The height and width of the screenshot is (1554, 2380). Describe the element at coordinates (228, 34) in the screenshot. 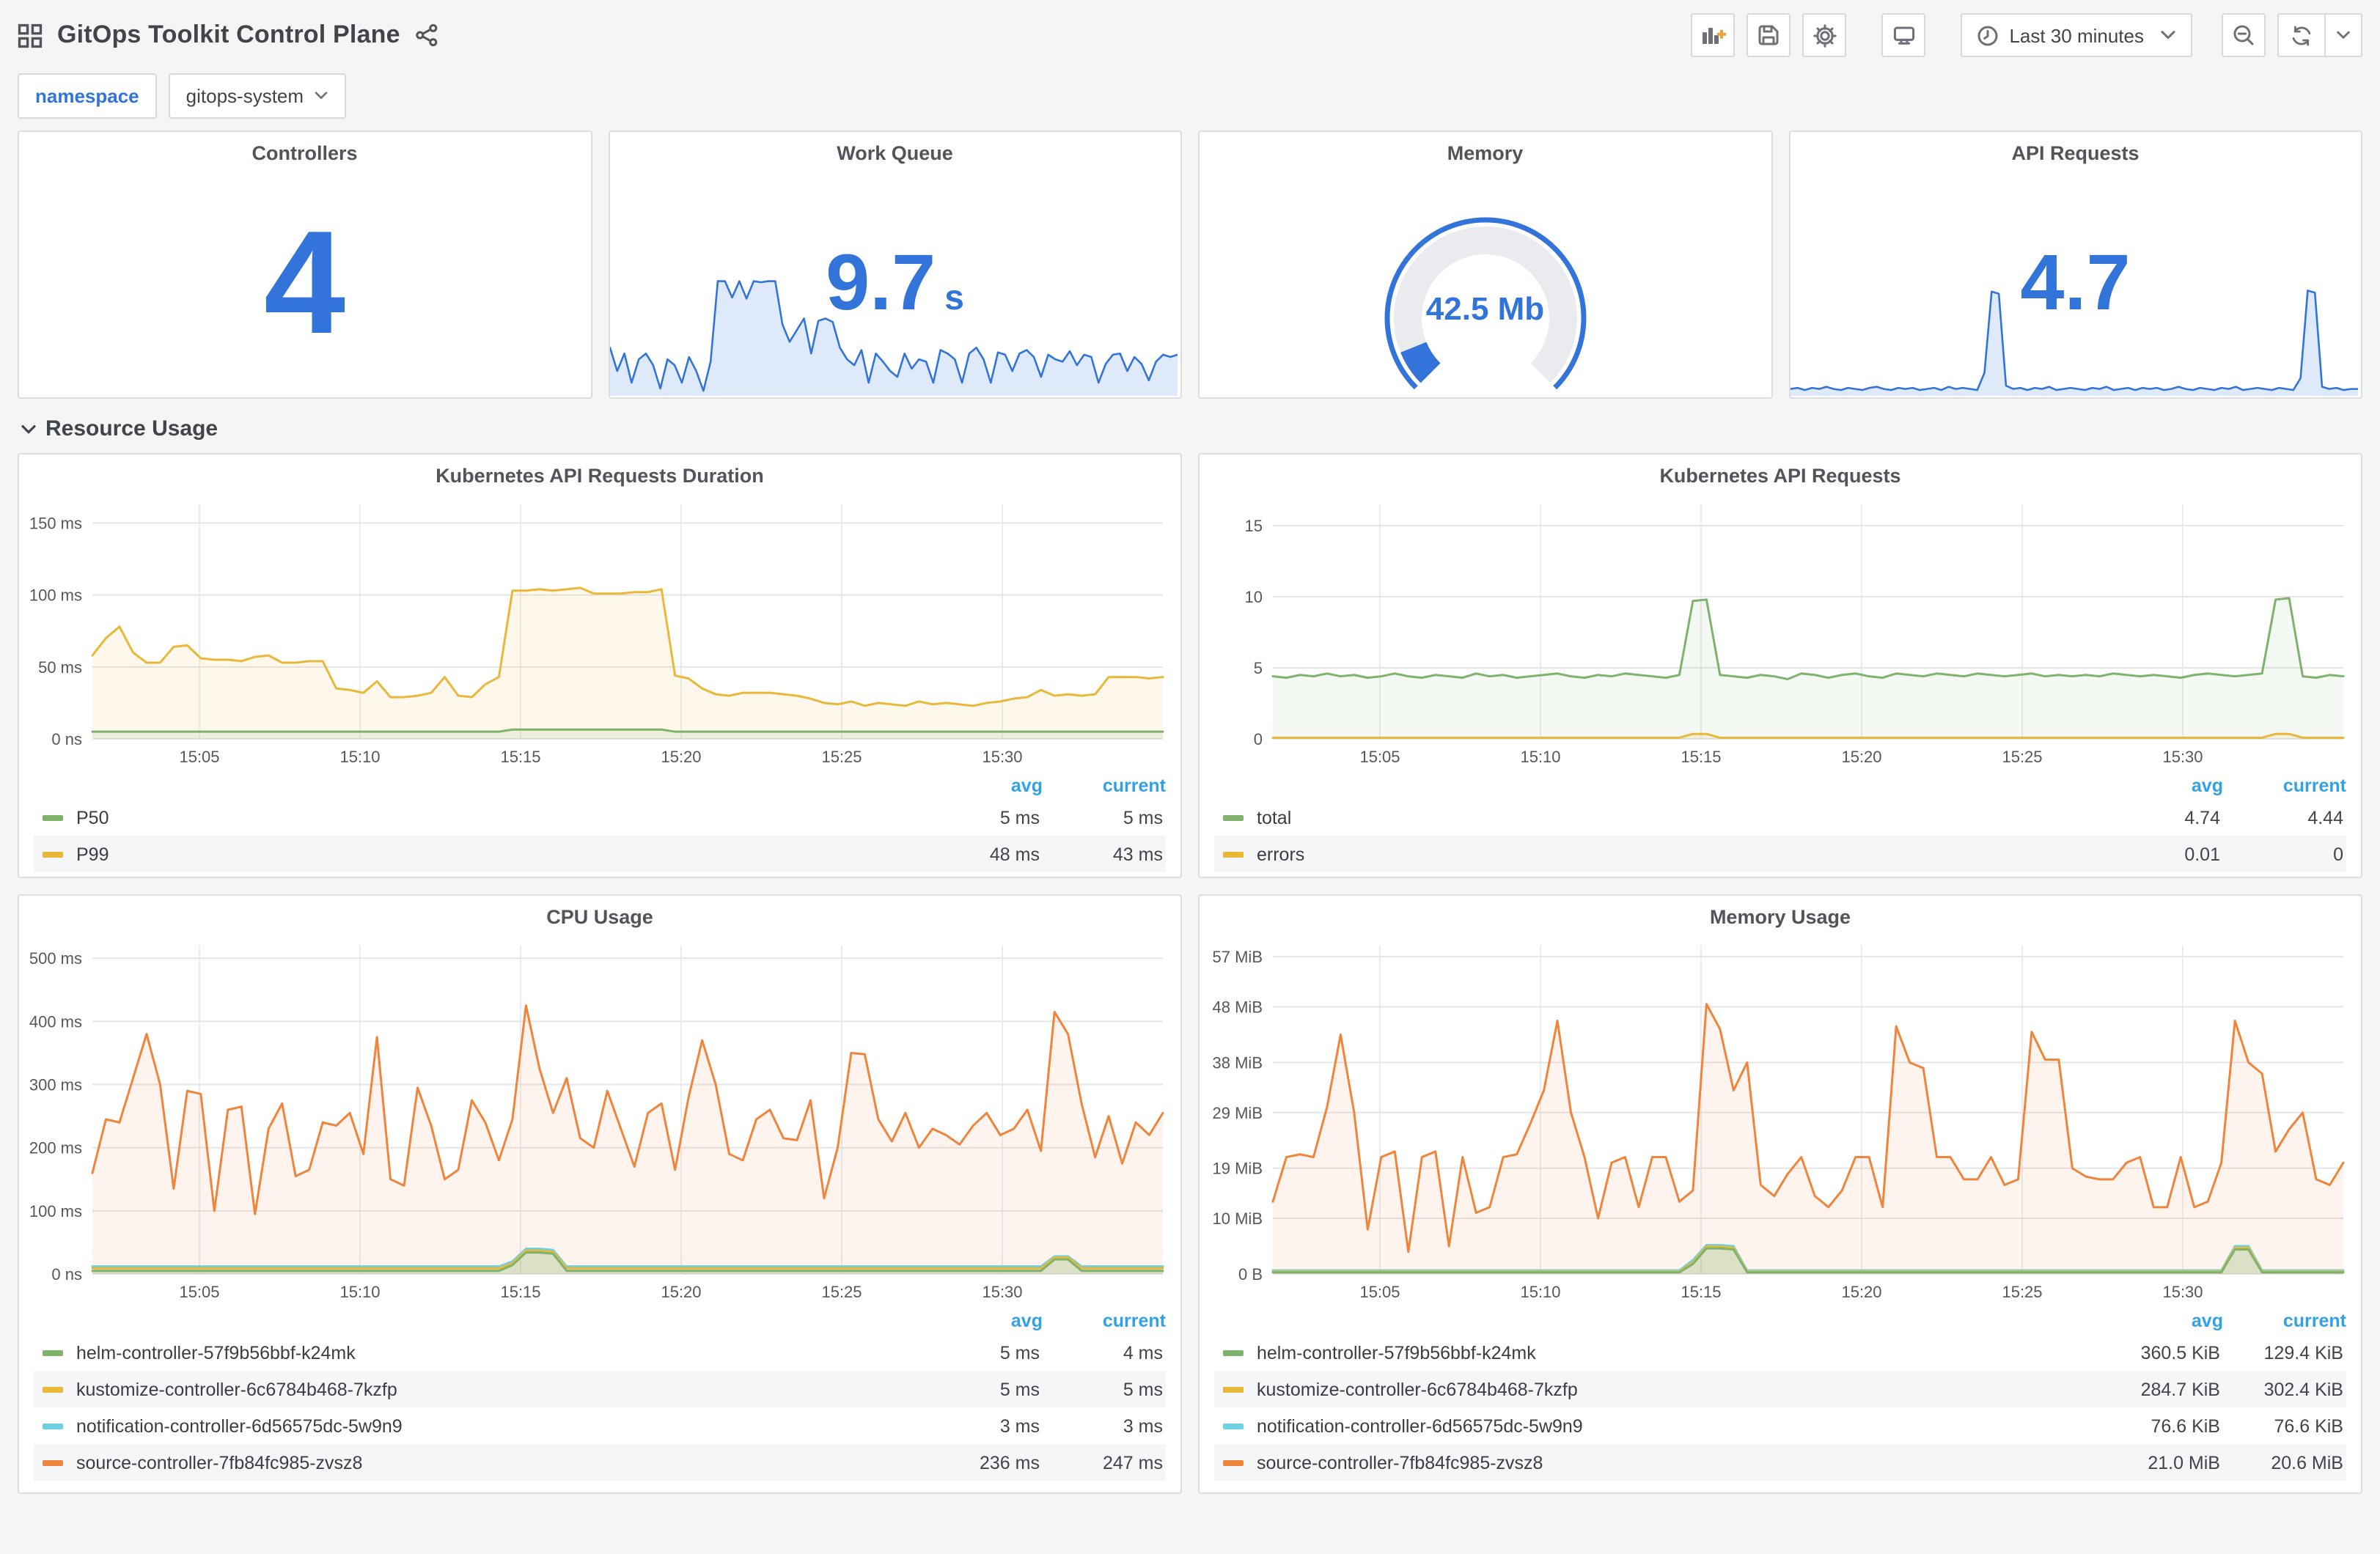

I see `page-title: GitOps Toolkit Control Plane` at that location.